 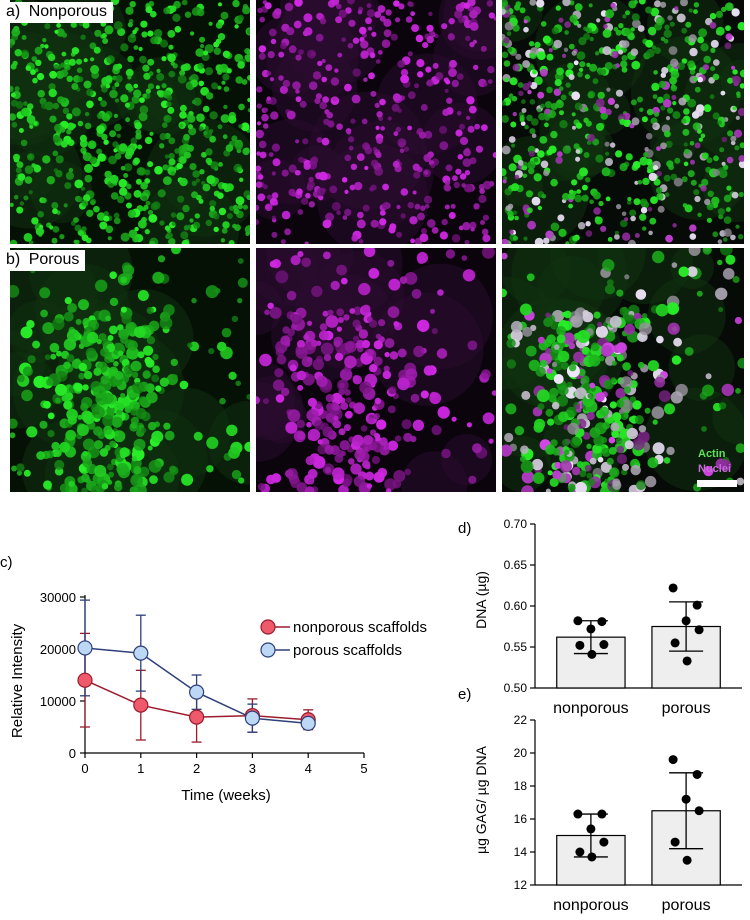 I want to click on bar-chart-gag: 12 14 16 18 20 22 nonporous porous, so click(x=628, y=813).